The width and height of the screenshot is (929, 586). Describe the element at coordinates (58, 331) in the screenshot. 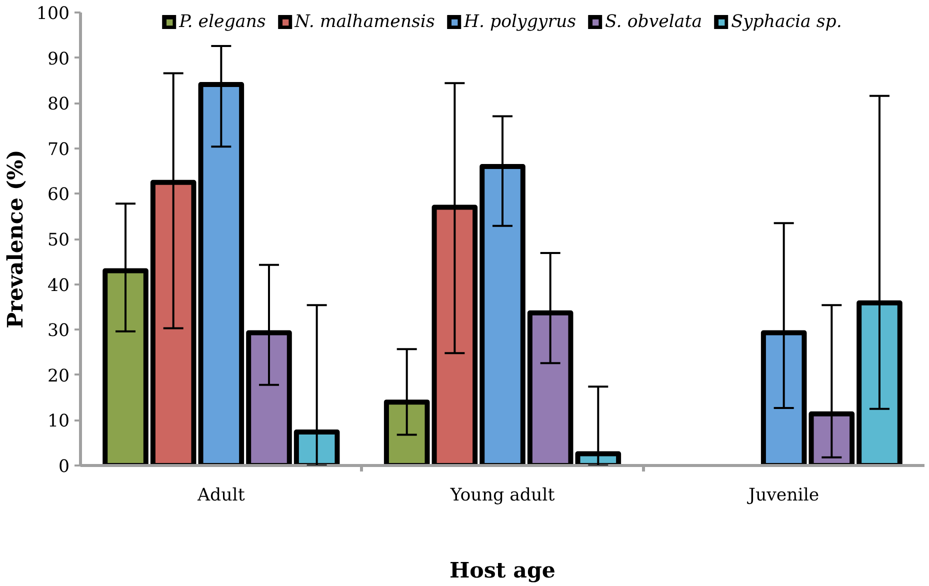

I see `y-tick-label: 30` at that location.